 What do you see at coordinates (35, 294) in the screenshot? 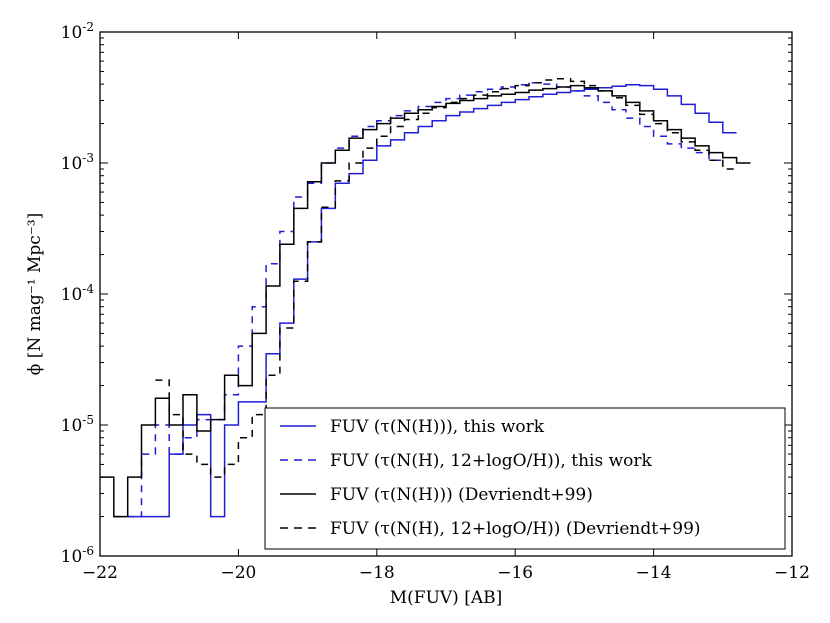
I see `y-axis-label: ϕ [N mag⁻¹ Mpc⁻³]` at bounding box center [35, 294].